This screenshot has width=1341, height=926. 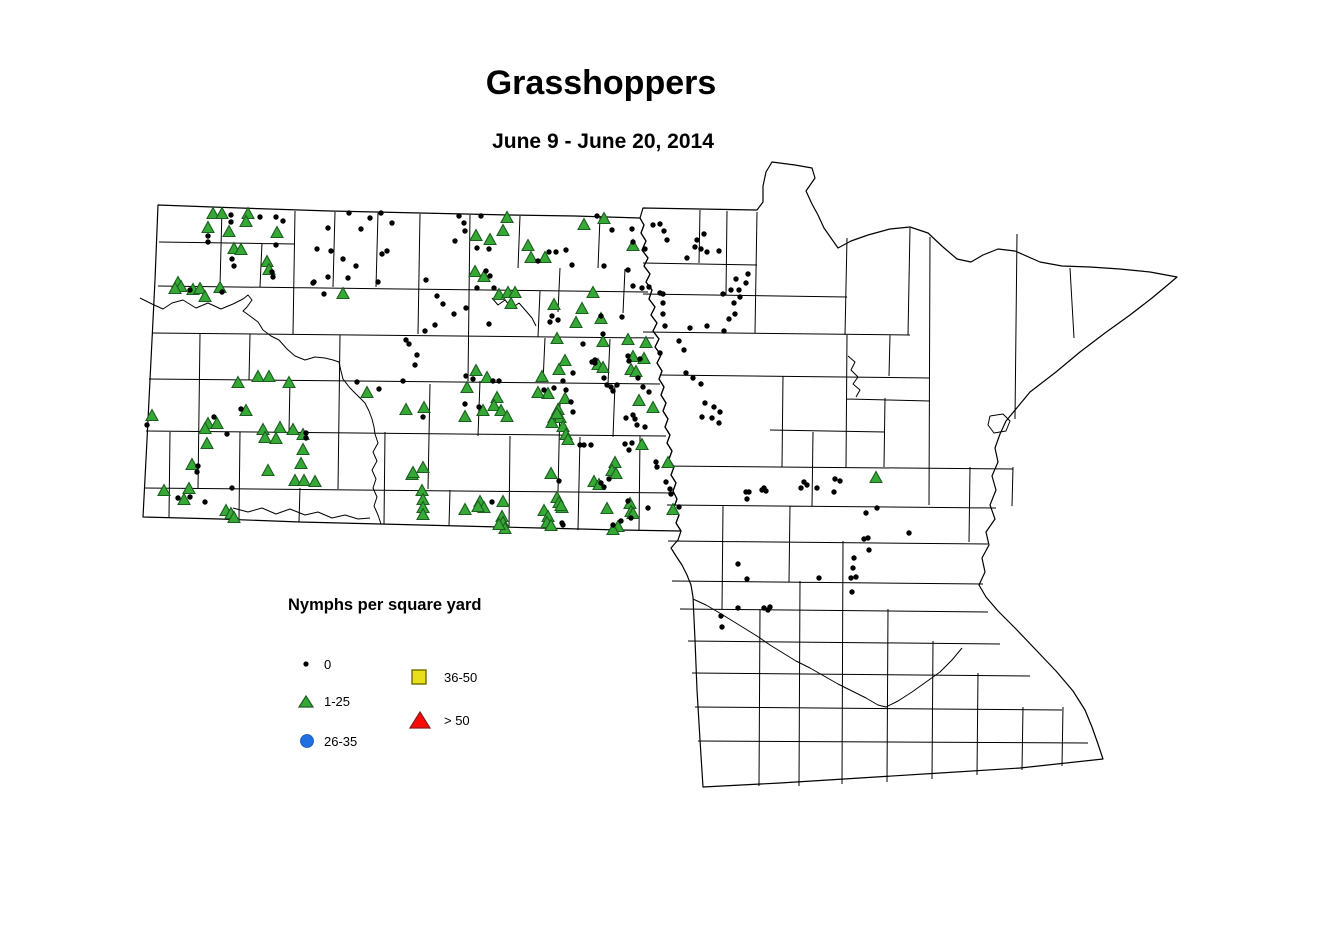 I want to click on legend-item-label: 36-50, so click(x=461, y=677).